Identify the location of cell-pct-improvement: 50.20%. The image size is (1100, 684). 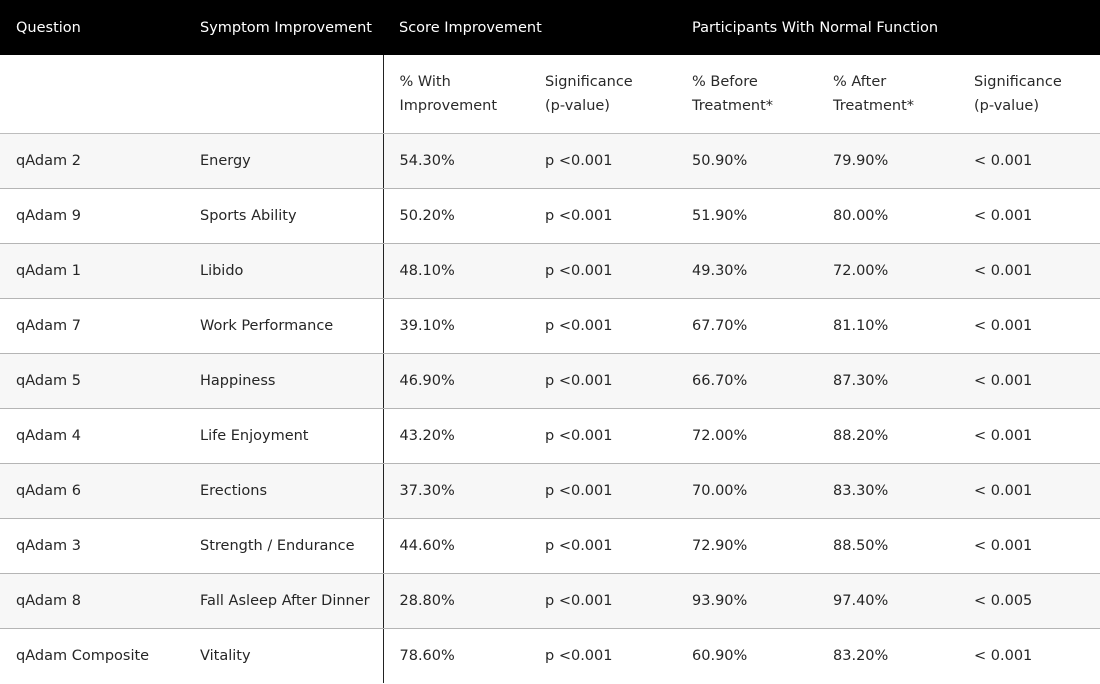
(455, 216).